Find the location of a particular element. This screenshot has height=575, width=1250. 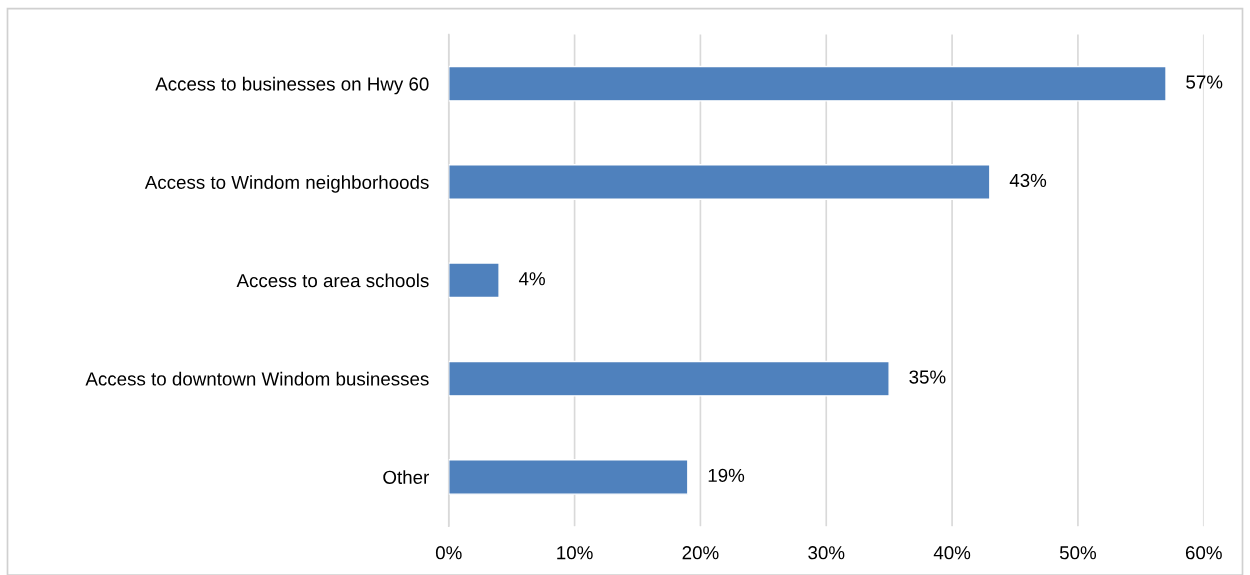

x-tick-label: 40% is located at coordinates (952, 553).